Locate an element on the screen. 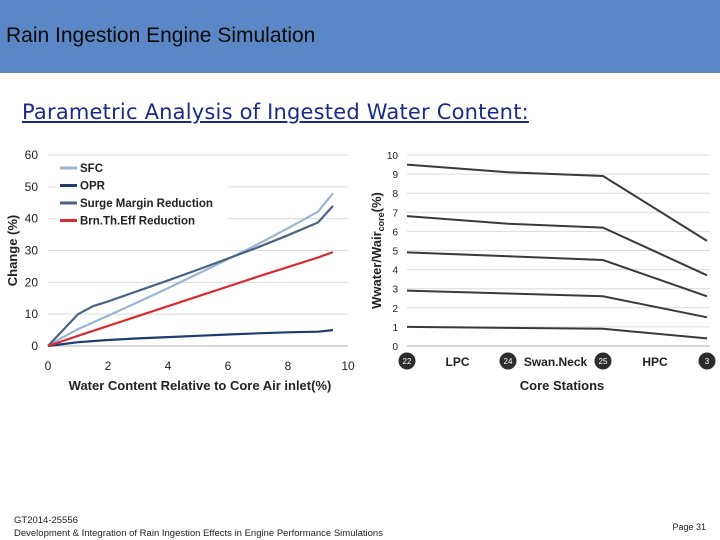 This screenshot has width=720, height=540. legend-label: Brn.Th.Eff Reduction is located at coordinates (137, 222).